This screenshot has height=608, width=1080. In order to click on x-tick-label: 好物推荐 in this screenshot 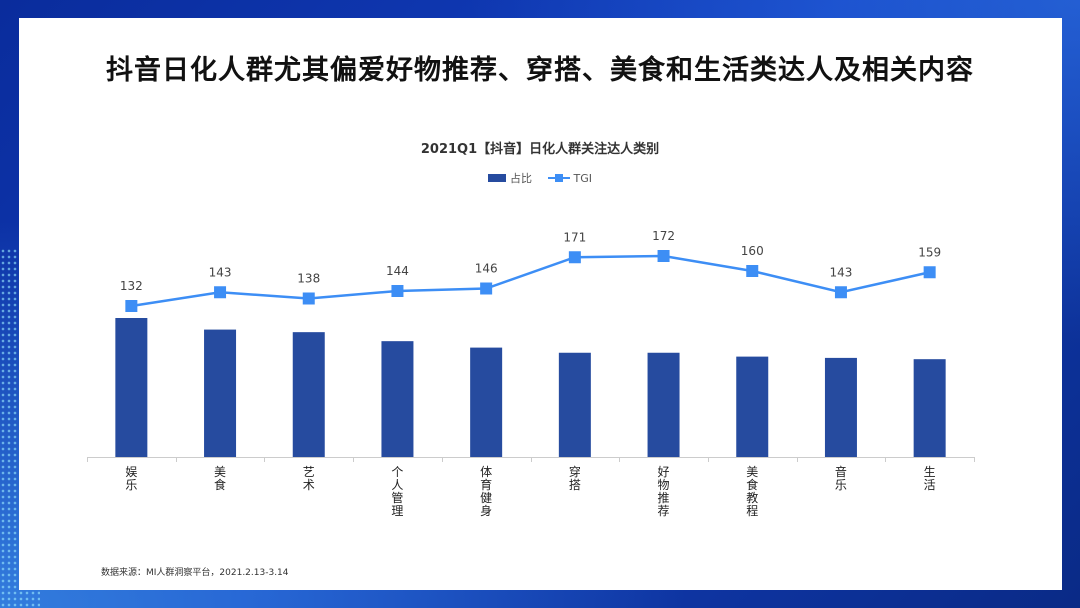, I will do `click(663, 491)`.